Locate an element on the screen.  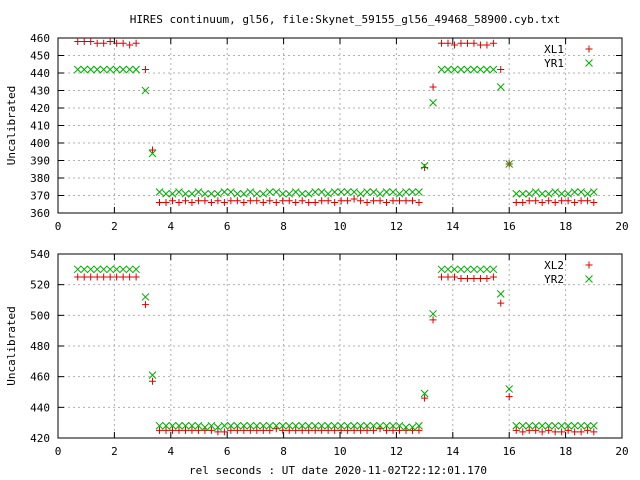
legend-marker is located at coordinates (589, 49).